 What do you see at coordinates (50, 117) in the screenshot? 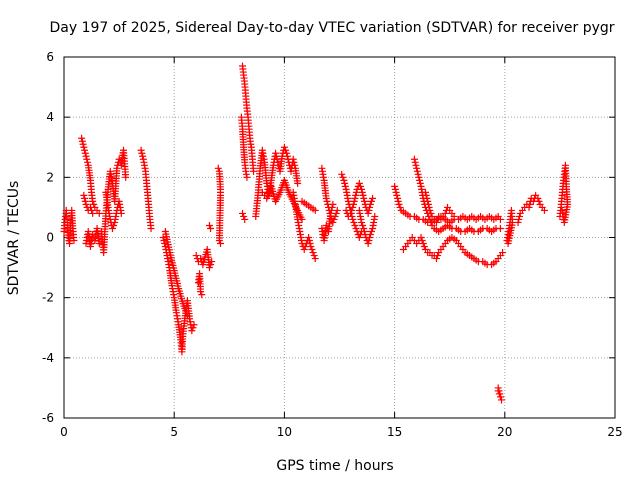
I see `y-tick-label: 4` at bounding box center [50, 117].